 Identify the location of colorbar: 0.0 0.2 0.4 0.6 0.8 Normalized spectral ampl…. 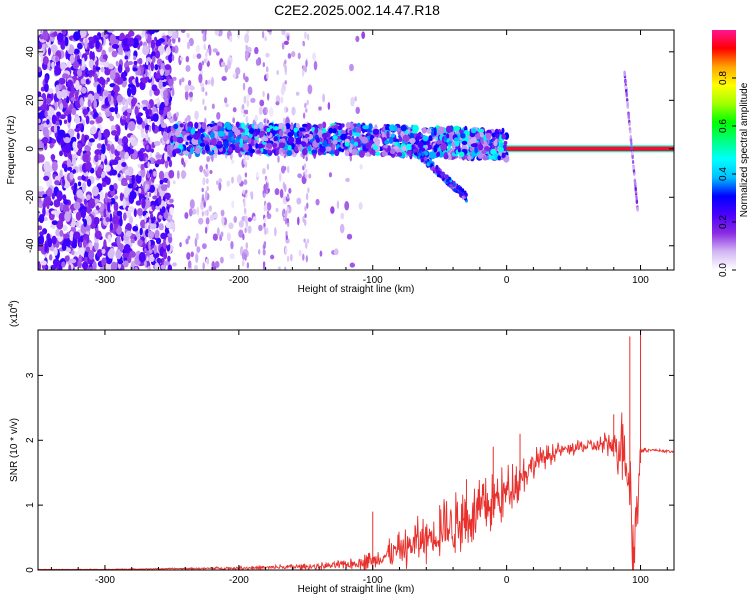
(731, 153).